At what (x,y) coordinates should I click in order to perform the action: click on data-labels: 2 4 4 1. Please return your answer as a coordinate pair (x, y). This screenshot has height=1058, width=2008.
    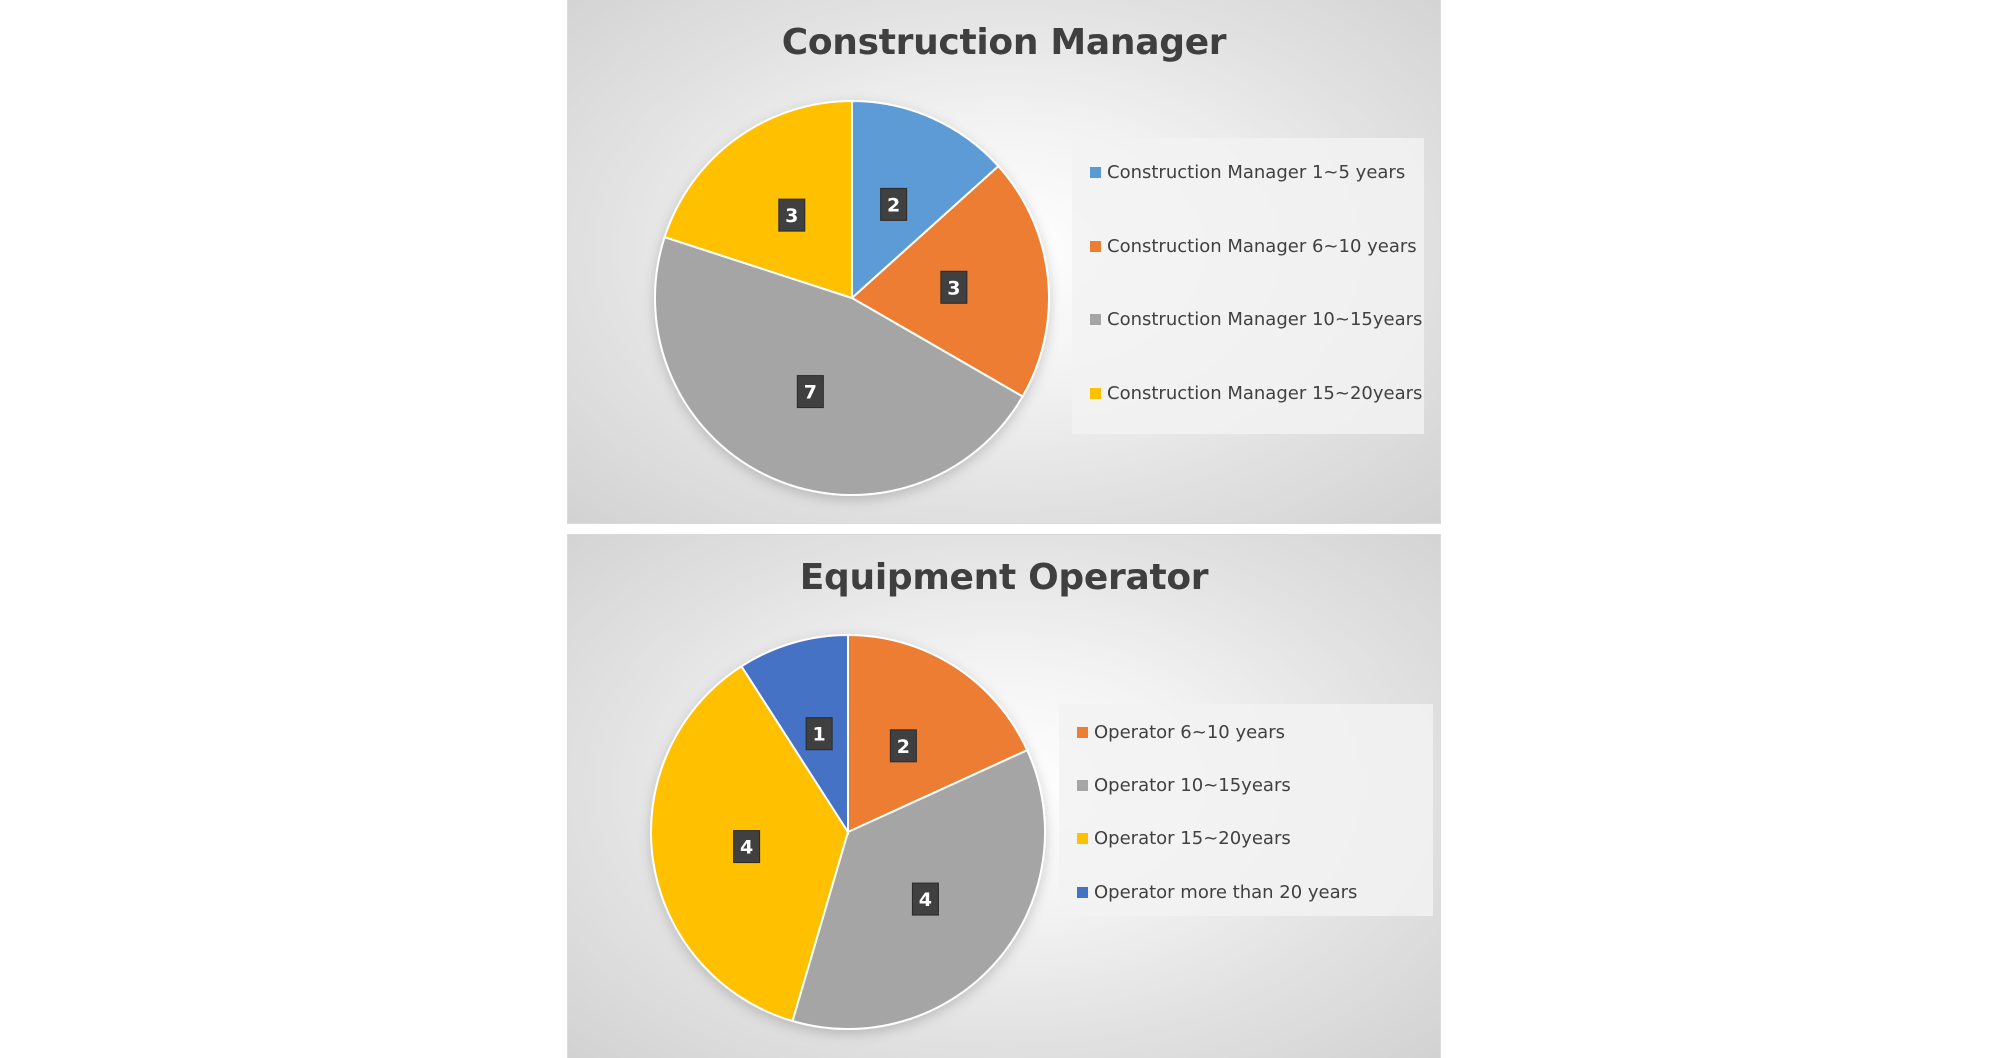
    Looking at the image, I should click on (836, 816).